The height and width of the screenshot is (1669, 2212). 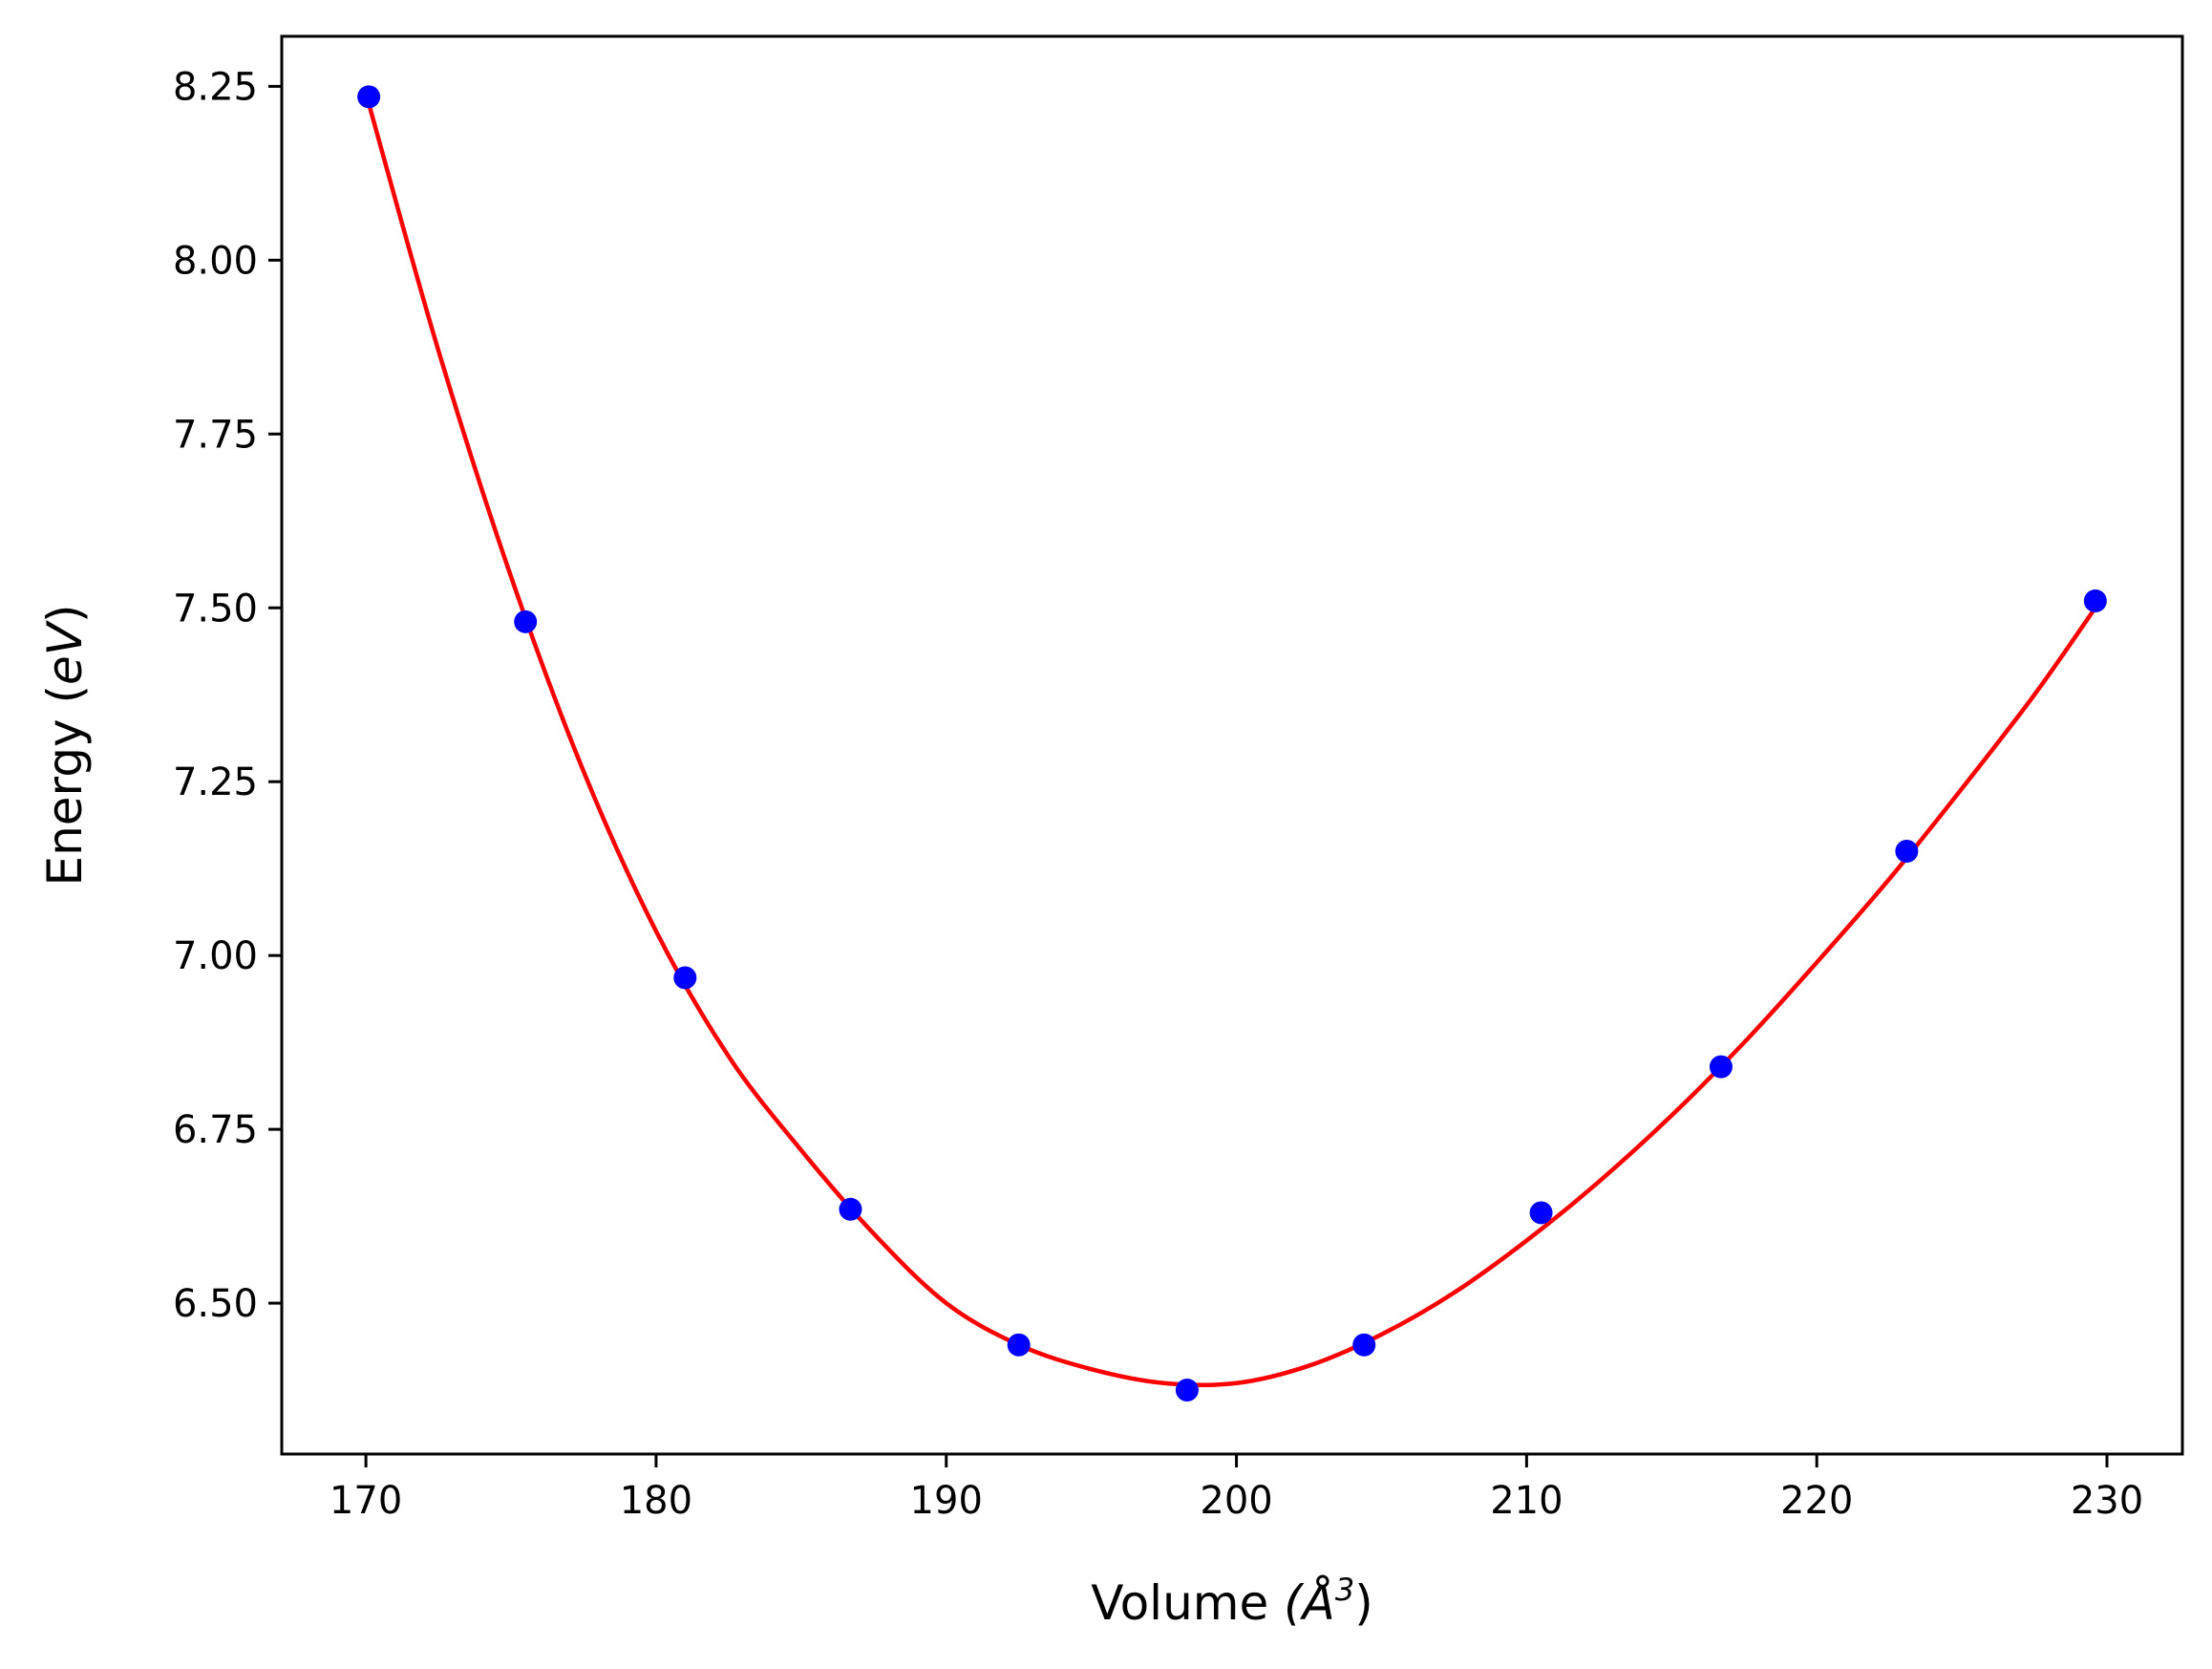 What do you see at coordinates (215, 1304) in the screenshot?
I see `y-tick-label: 6.50` at bounding box center [215, 1304].